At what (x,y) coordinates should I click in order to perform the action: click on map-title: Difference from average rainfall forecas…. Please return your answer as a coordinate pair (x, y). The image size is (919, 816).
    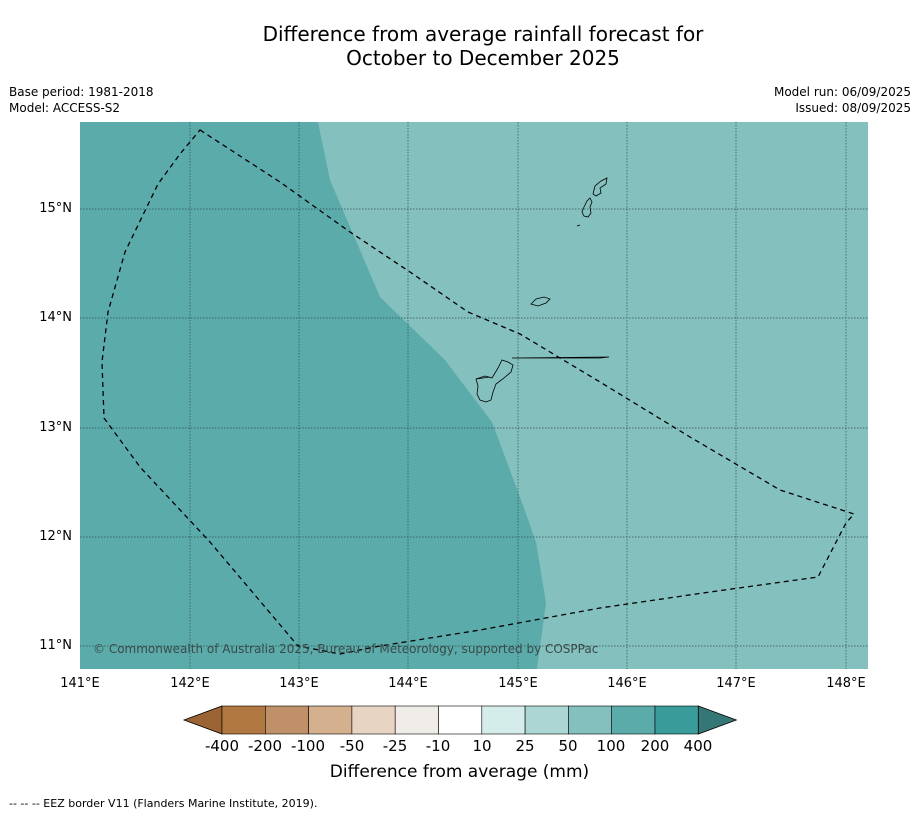
    Looking at the image, I should click on (459, 46).